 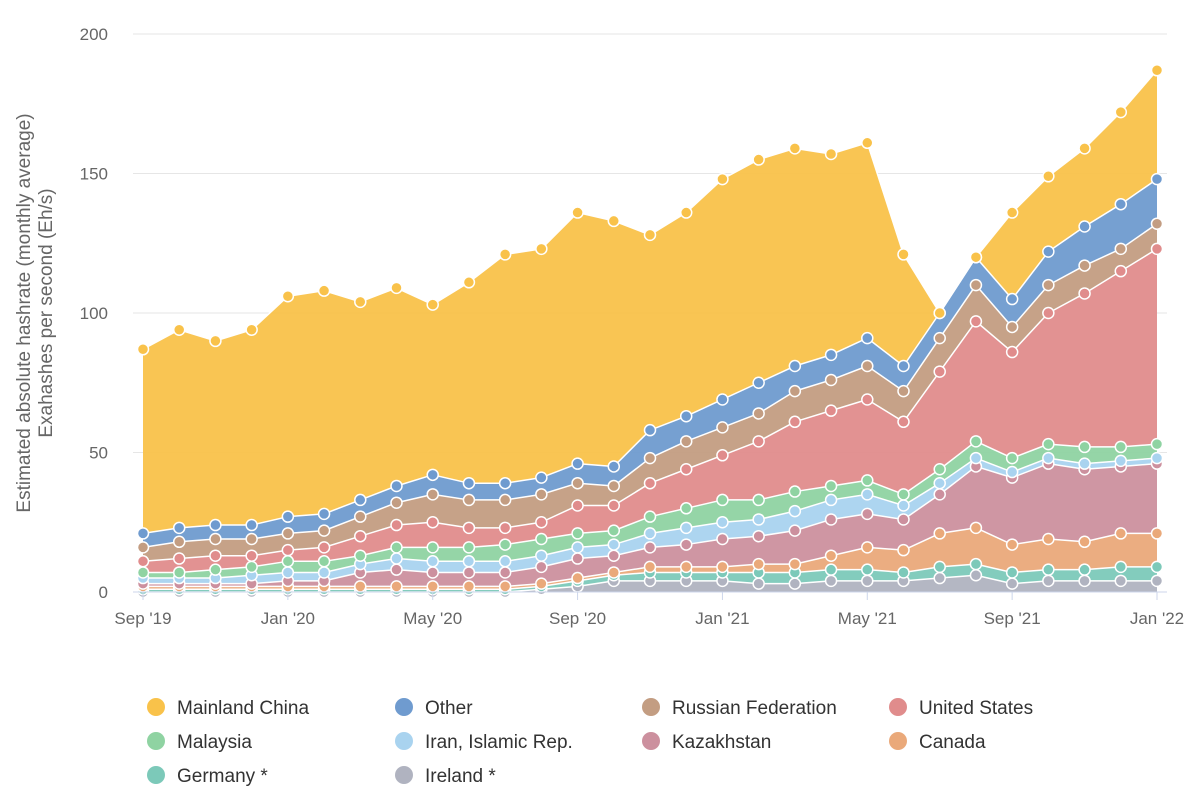 What do you see at coordinates (445, 776) in the screenshot?
I see `legend-item-ireland: Ireland *` at bounding box center [445, 776].